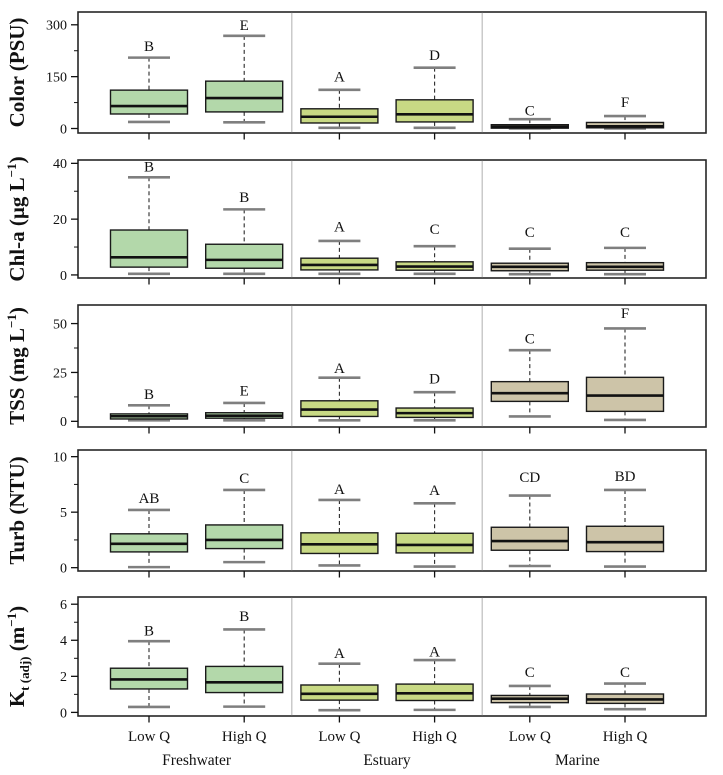 The height and width of the screenshot is (775, 723). Describe the element at coordinates (16, 366) in the screenshot. I see `y-axis-title: TSS (mg L−1)` at that location.